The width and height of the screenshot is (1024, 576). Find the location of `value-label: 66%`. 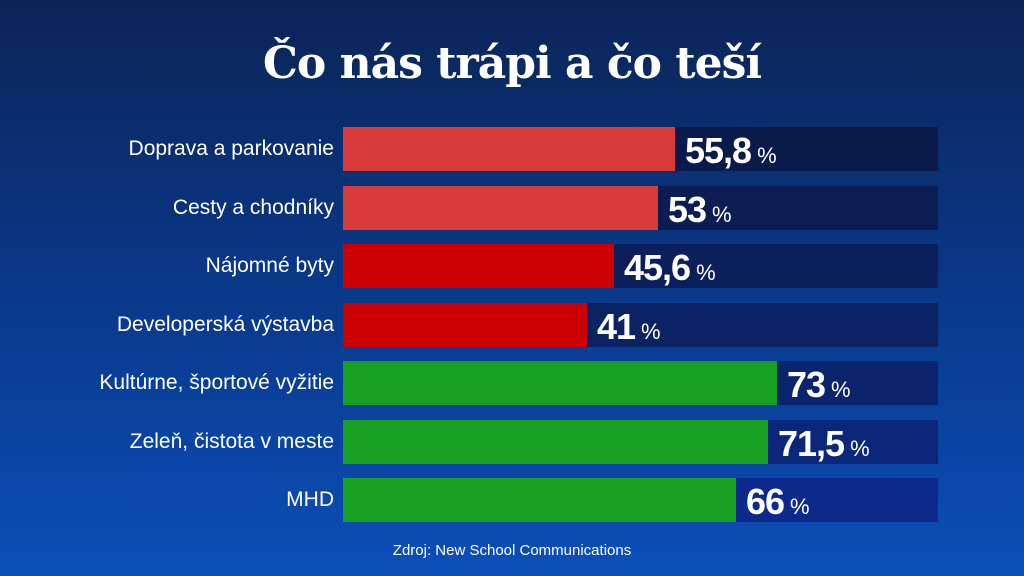

value-label: 66% is located at coordinates (778, 500).